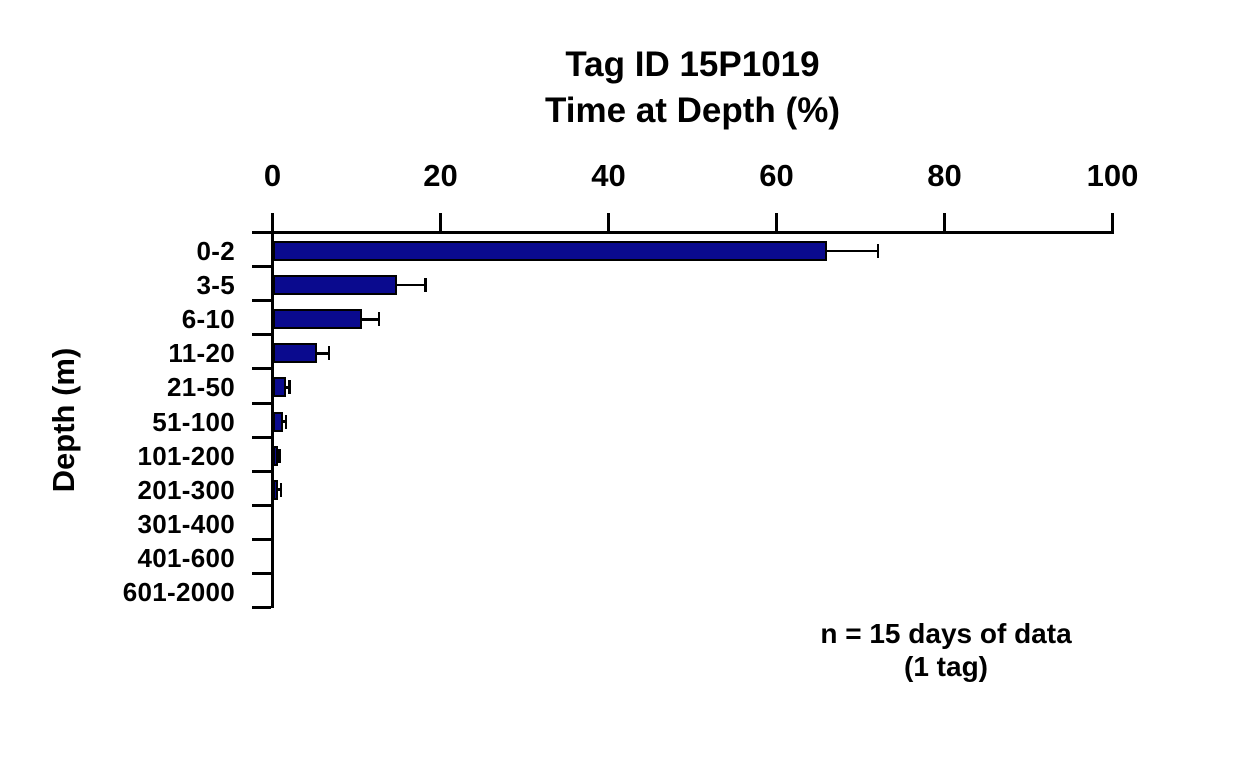 The image size is (1248, 768). I want to click on annotation-line1: n = 15 days of data, so click(946, 633).